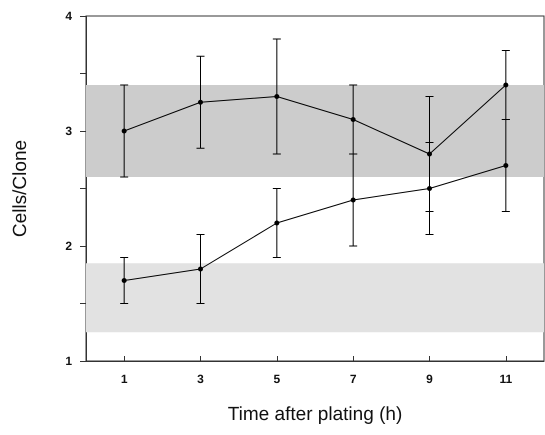 The image size is (545, 435). What do you see at coordinates (505, 379) in the screenshot?
I see `x-tick-label: 11` at bounding box center [505, 379].